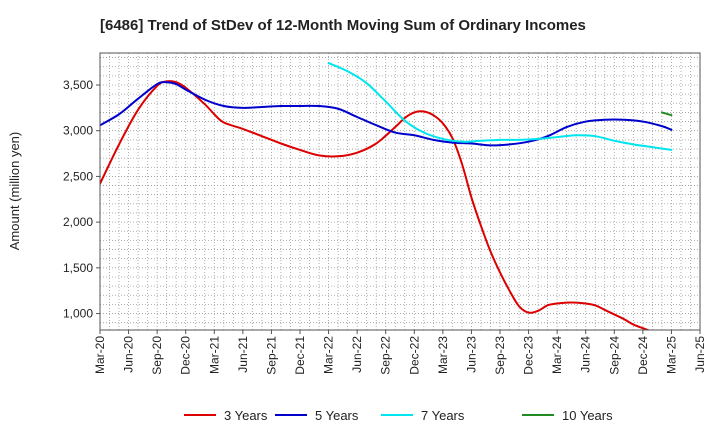 The width and height of the screenshot is (720, 440). I want to click on x-tick-label: Jun-21, so click(243, 354).